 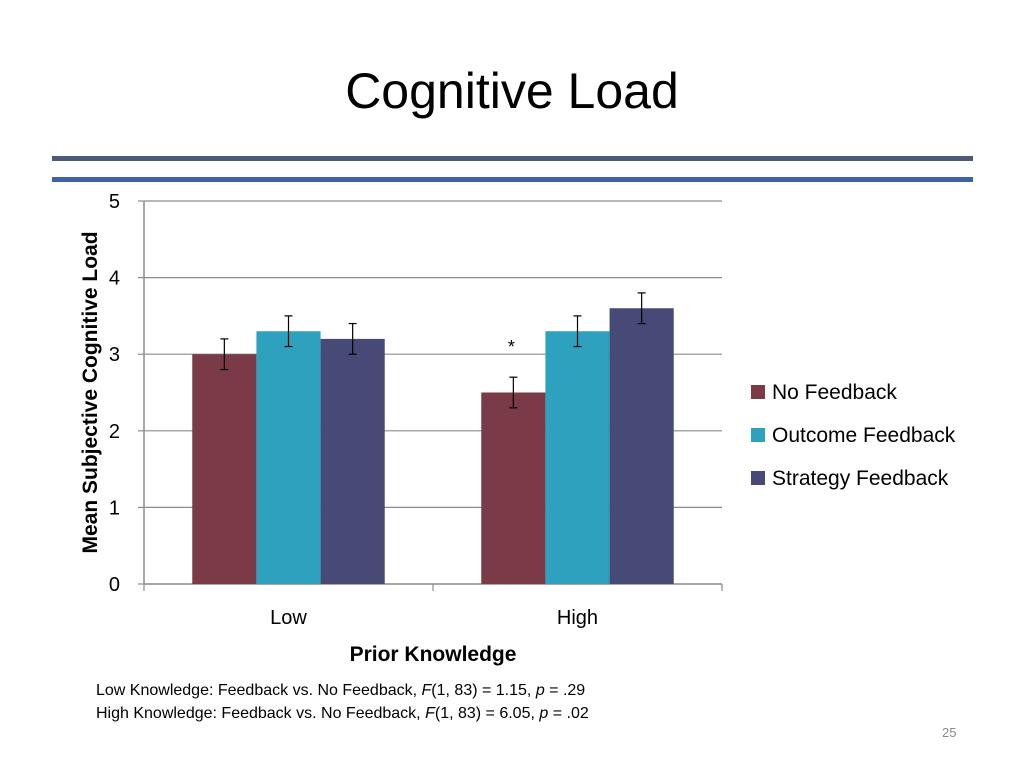 What do you see at coordinates (114, 585) in the screenshot?
I see `y-tick-label: 0` at bounding box center [114, 585].